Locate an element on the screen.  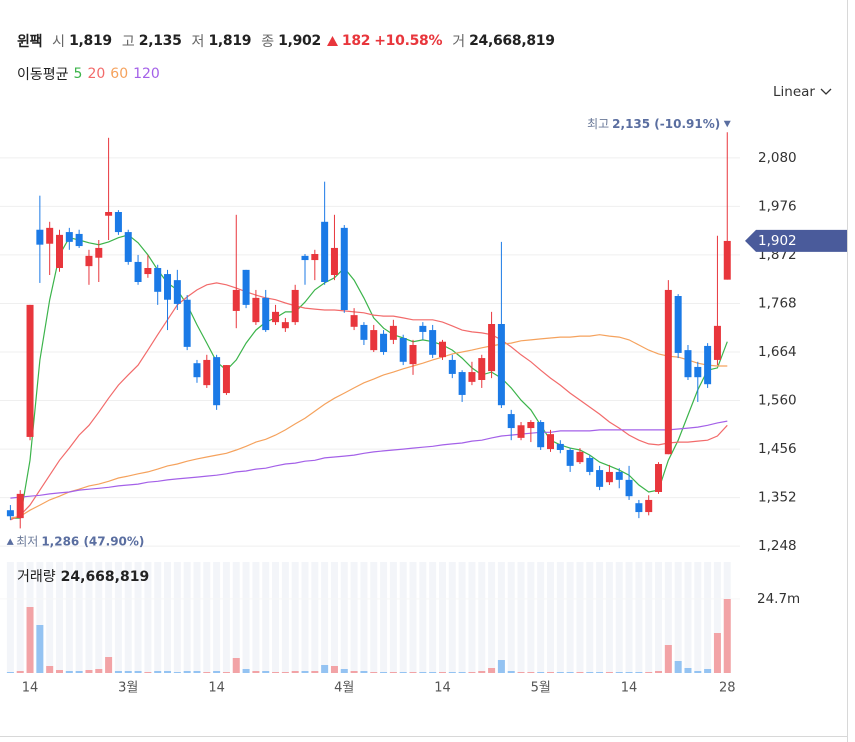
low-label: 저 is located at coordinates (198, 42).